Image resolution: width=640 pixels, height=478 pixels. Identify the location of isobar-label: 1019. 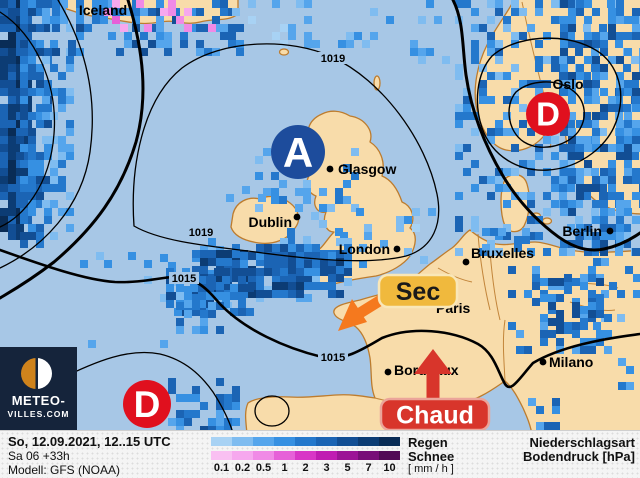
(333, 59).